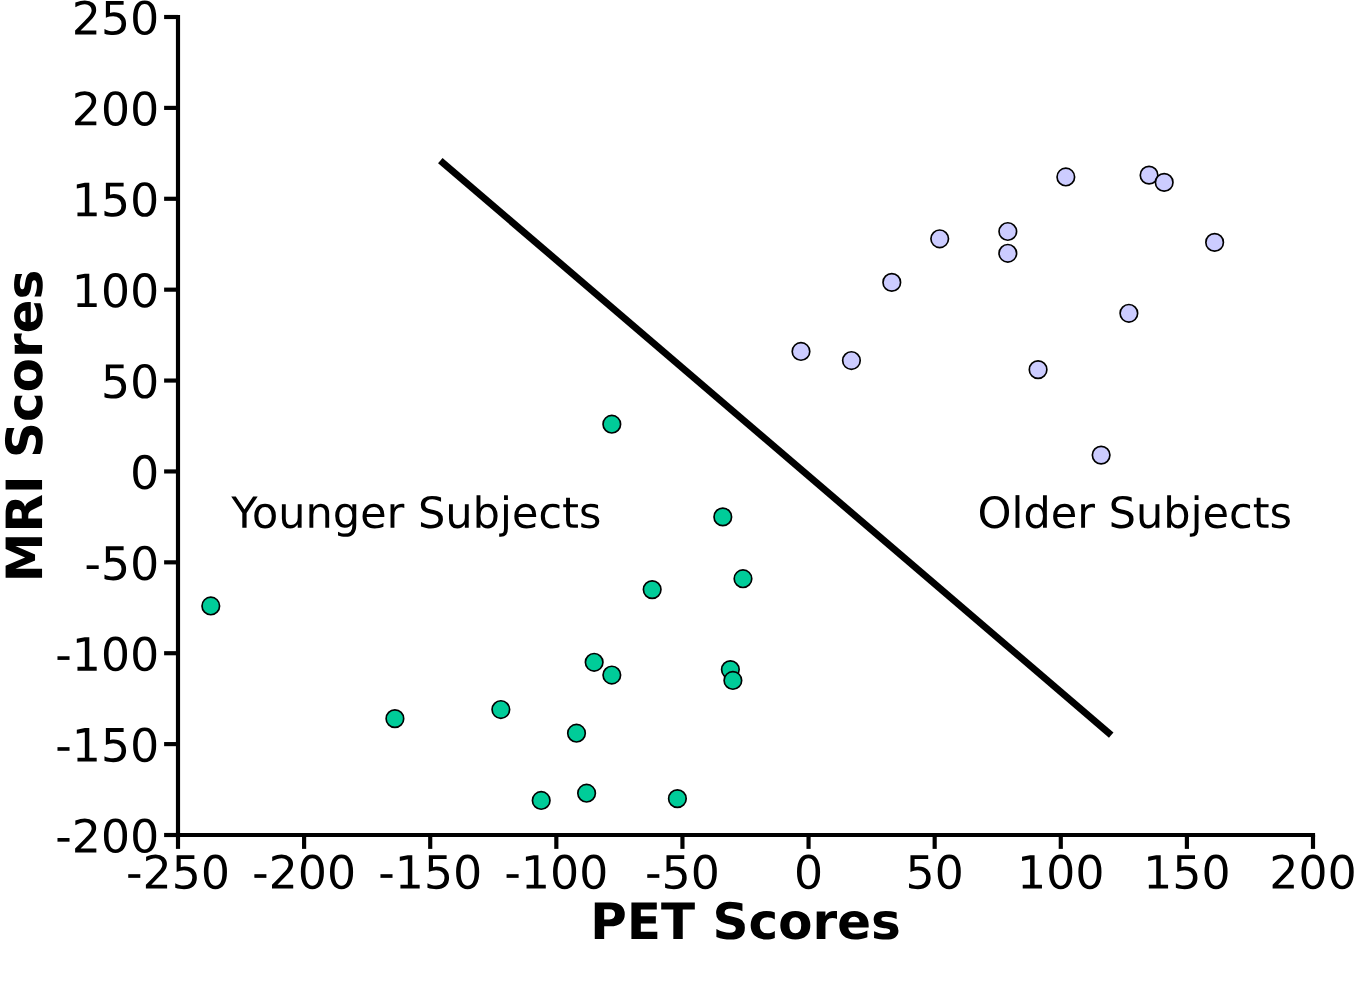 This screenshot has height=991, width=1360. Describe the element at coordinates (430, 872) in the screenshot. I see `x-tick-label: -150` at that location.